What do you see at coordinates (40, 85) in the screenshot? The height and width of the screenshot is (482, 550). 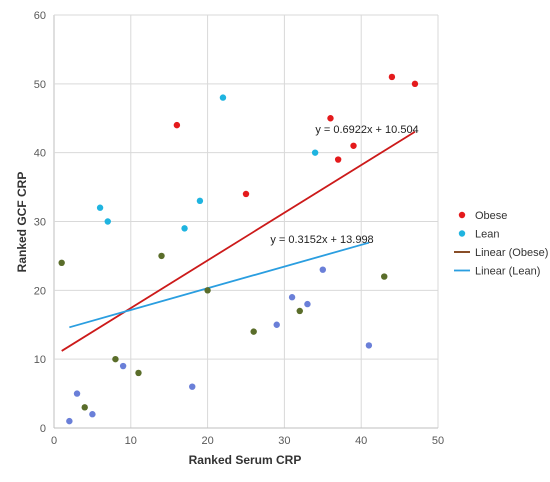 I see `y-tick-label: 50` at bounding box center [40, 85].